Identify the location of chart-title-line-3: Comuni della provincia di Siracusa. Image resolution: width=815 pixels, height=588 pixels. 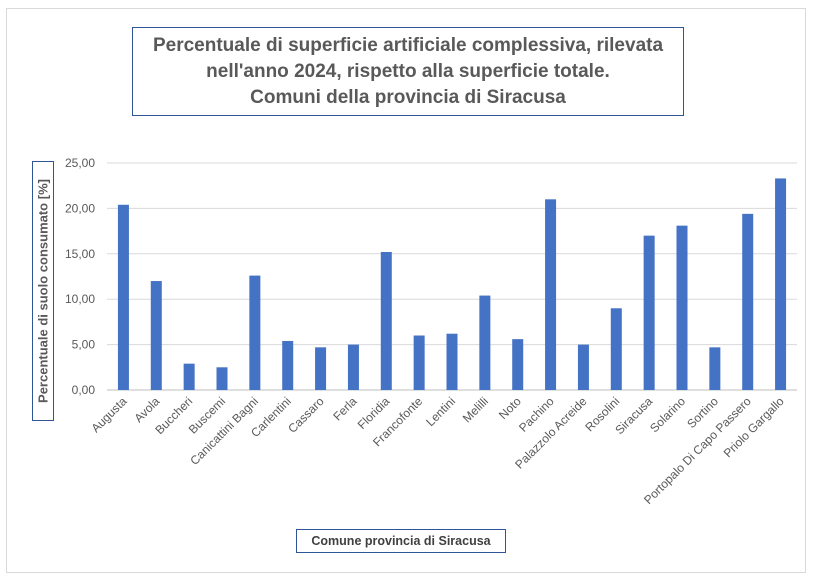
(408, 97).